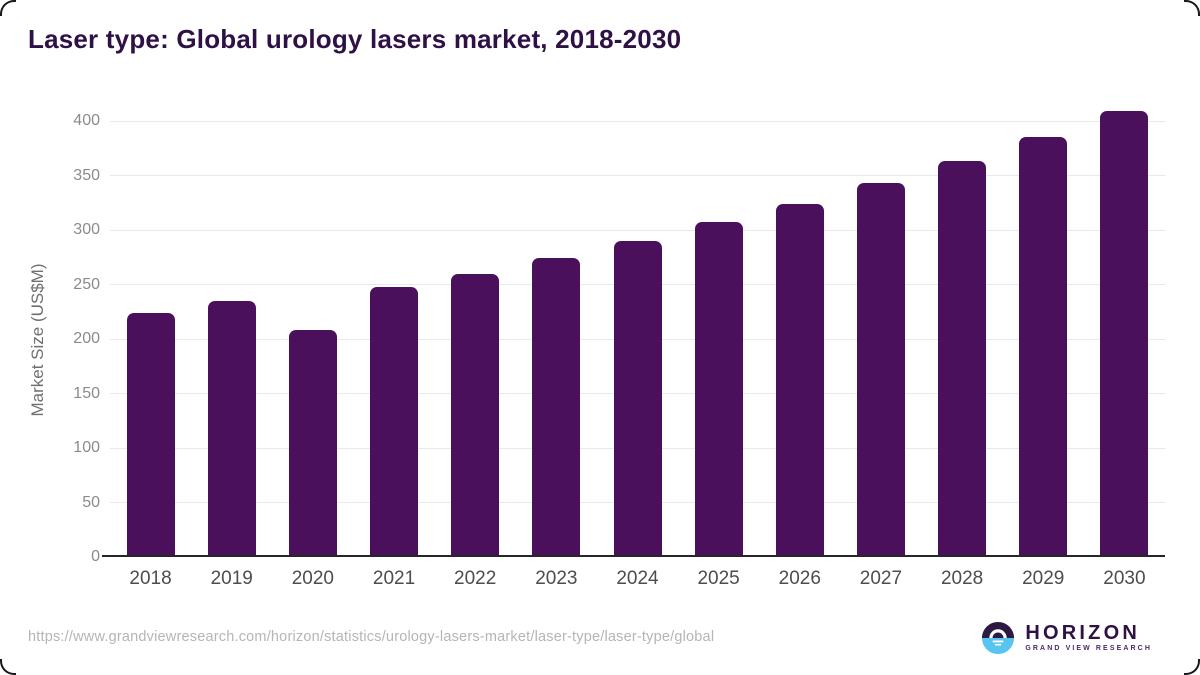  I want to click on bar-2028, so click(962, 359).